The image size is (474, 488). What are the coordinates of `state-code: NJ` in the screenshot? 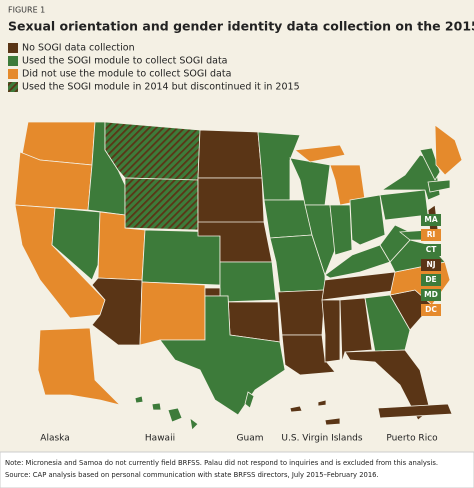 It's located at (430, 264).